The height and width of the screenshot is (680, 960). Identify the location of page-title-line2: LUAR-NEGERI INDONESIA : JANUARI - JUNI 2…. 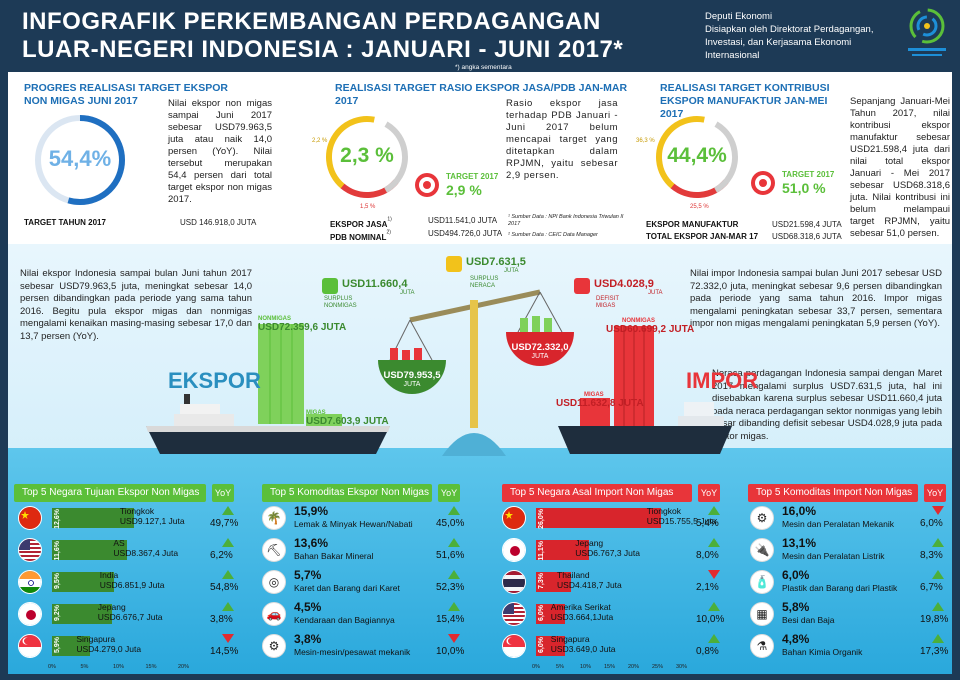
(323, 49).